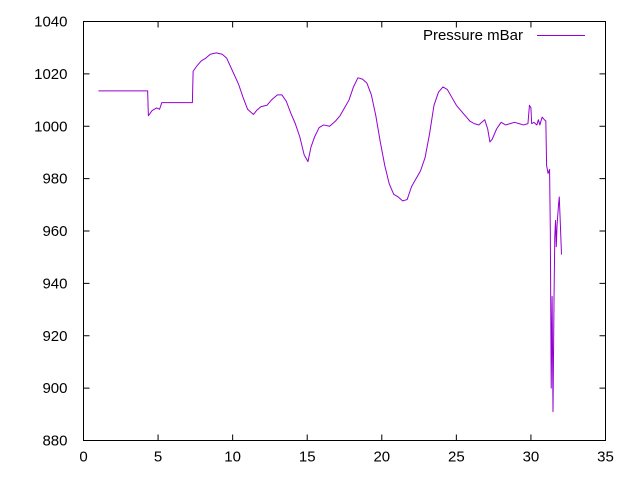 This screenshot has height=480, width=640. What do you see at coordinates (54, 336) in the screenshot?
I see `y-tick-label: 920` at bounding box center [54, 336].